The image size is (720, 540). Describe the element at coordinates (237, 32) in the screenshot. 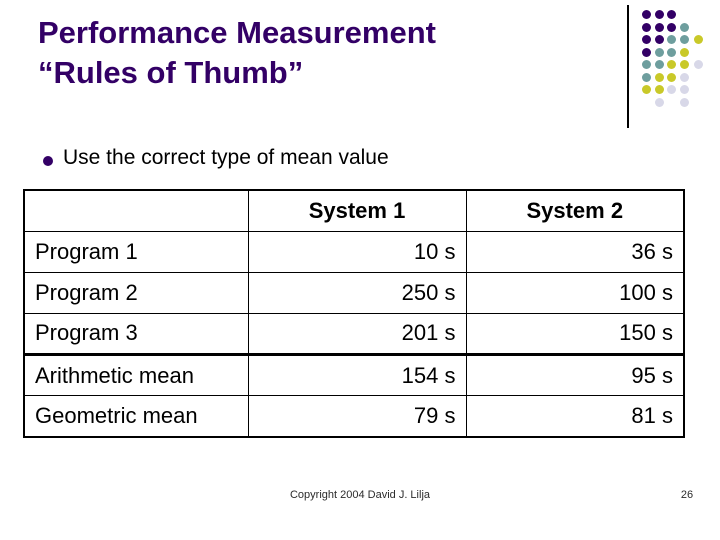

I see `slide-title-line1: Performance Measurement` at that location.